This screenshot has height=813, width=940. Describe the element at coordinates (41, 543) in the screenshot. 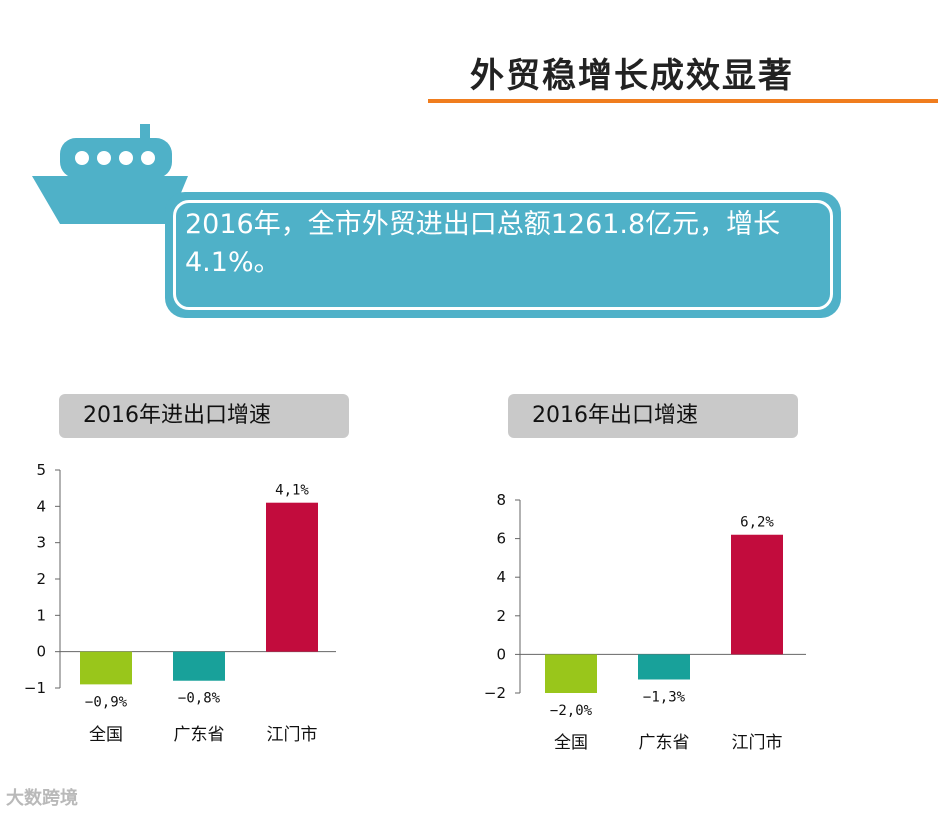

I see `y-tick-label: 3` at that location.